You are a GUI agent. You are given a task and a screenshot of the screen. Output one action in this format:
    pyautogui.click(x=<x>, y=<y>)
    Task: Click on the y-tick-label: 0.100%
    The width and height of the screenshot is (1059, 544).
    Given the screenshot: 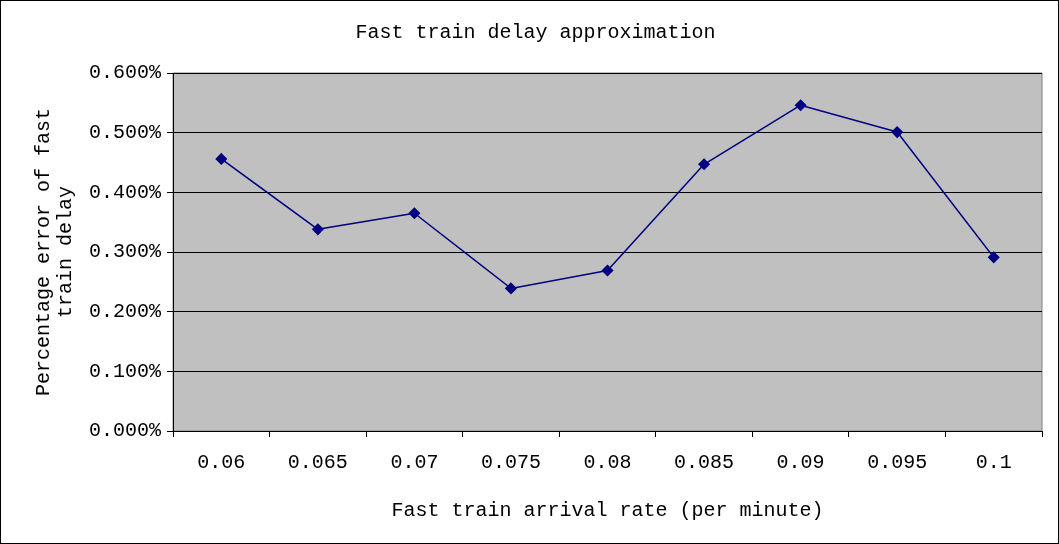 What is the action you would take?
    pyautogui.click(x=126, y=371)
    